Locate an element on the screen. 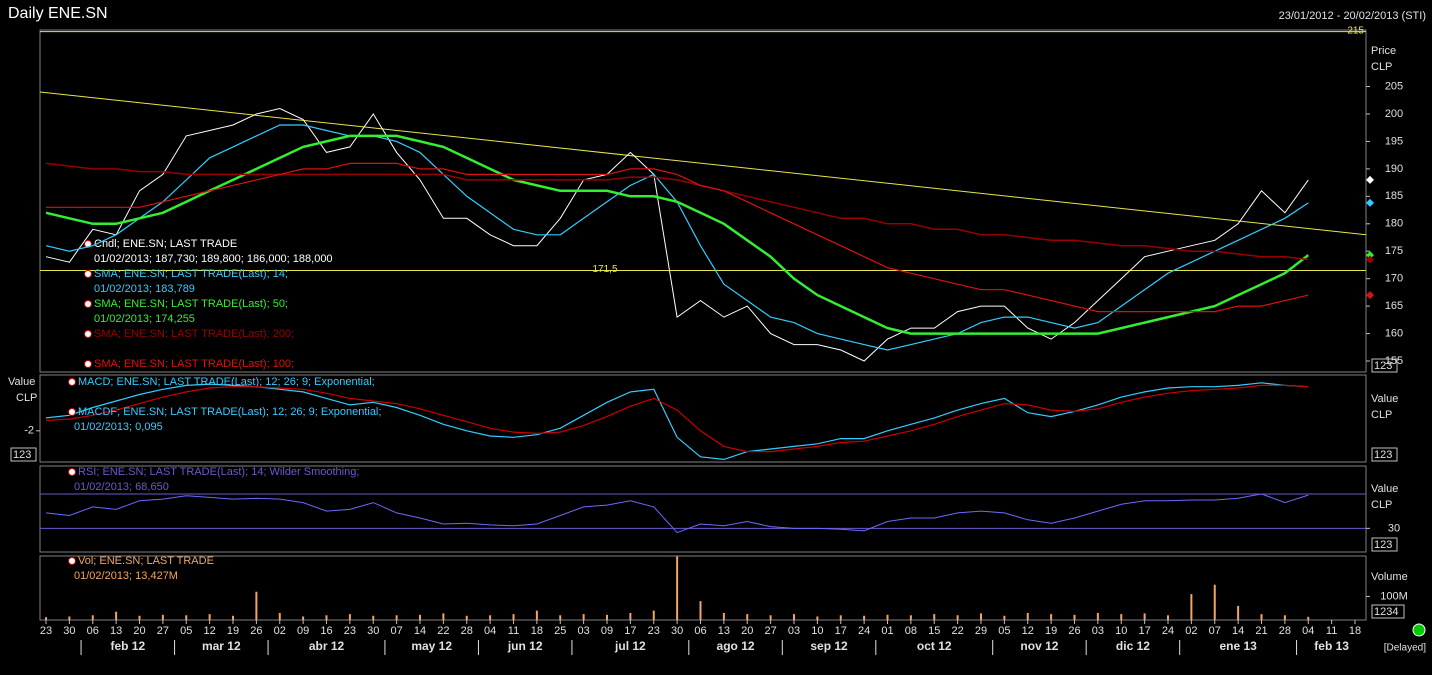 This screenshot has width=1432, height=675. y-tick-label: -2 is located at coordinates (29, 431).